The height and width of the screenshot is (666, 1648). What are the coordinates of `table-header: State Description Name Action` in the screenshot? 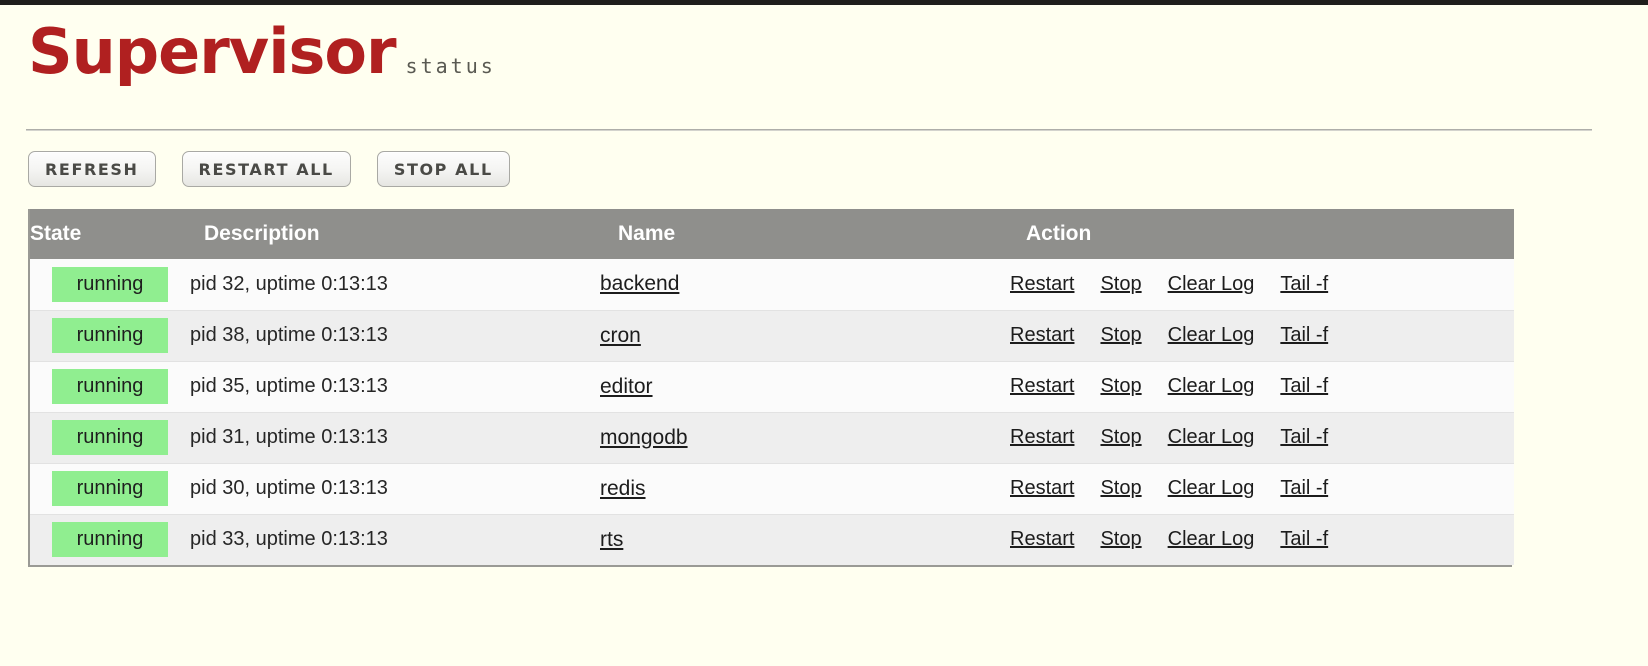 It's located at (772, 234).